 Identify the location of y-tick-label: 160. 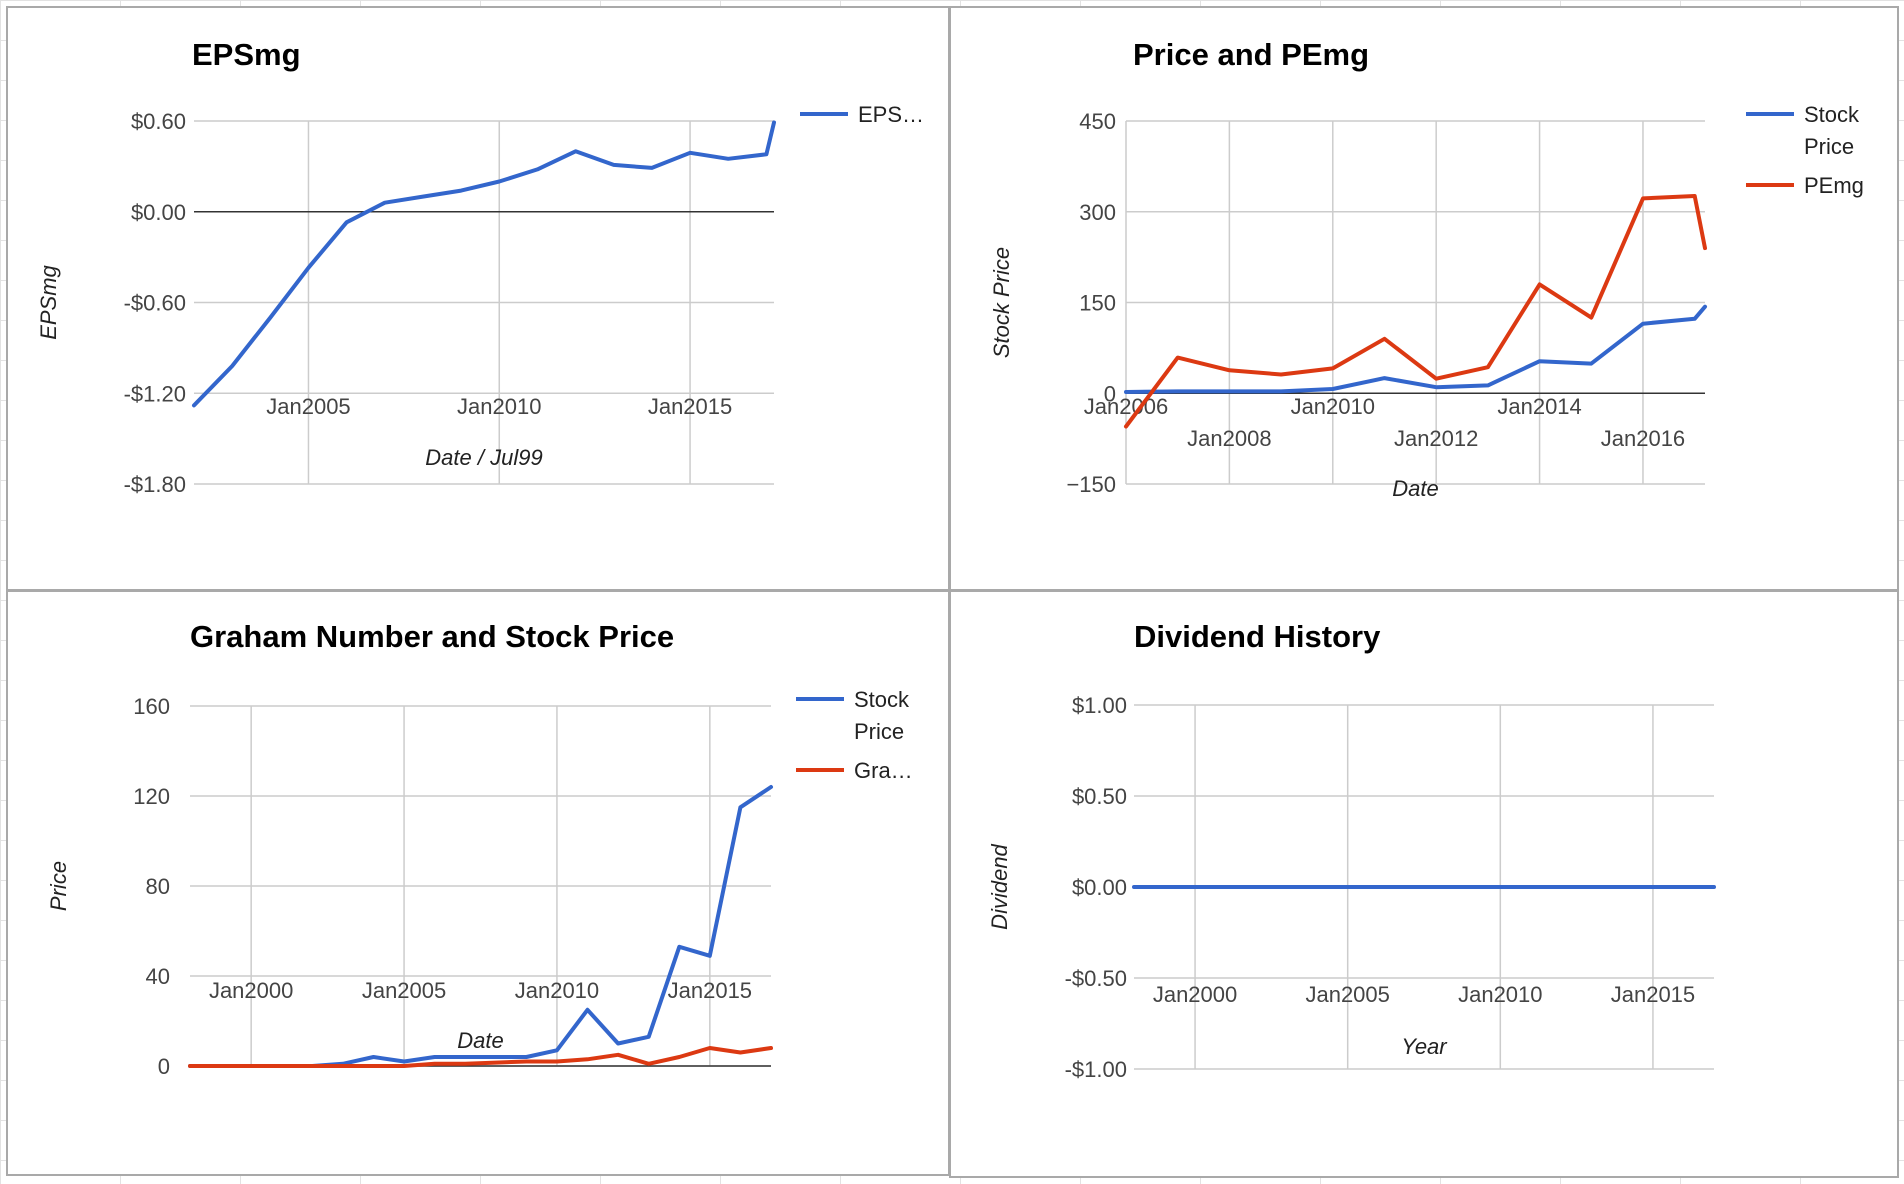
(151, 706).